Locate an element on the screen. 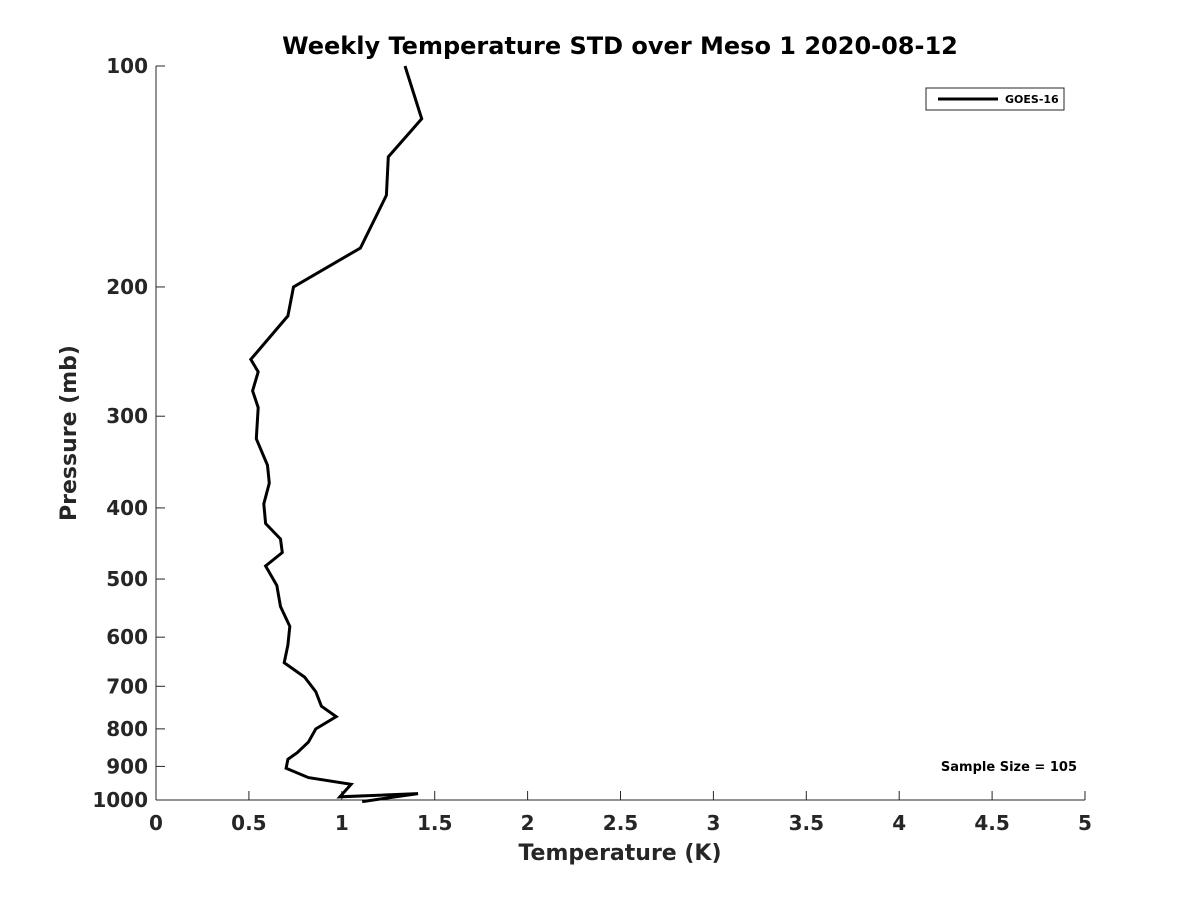  x-tick-label: 1 is located at coordinates (342, 823).